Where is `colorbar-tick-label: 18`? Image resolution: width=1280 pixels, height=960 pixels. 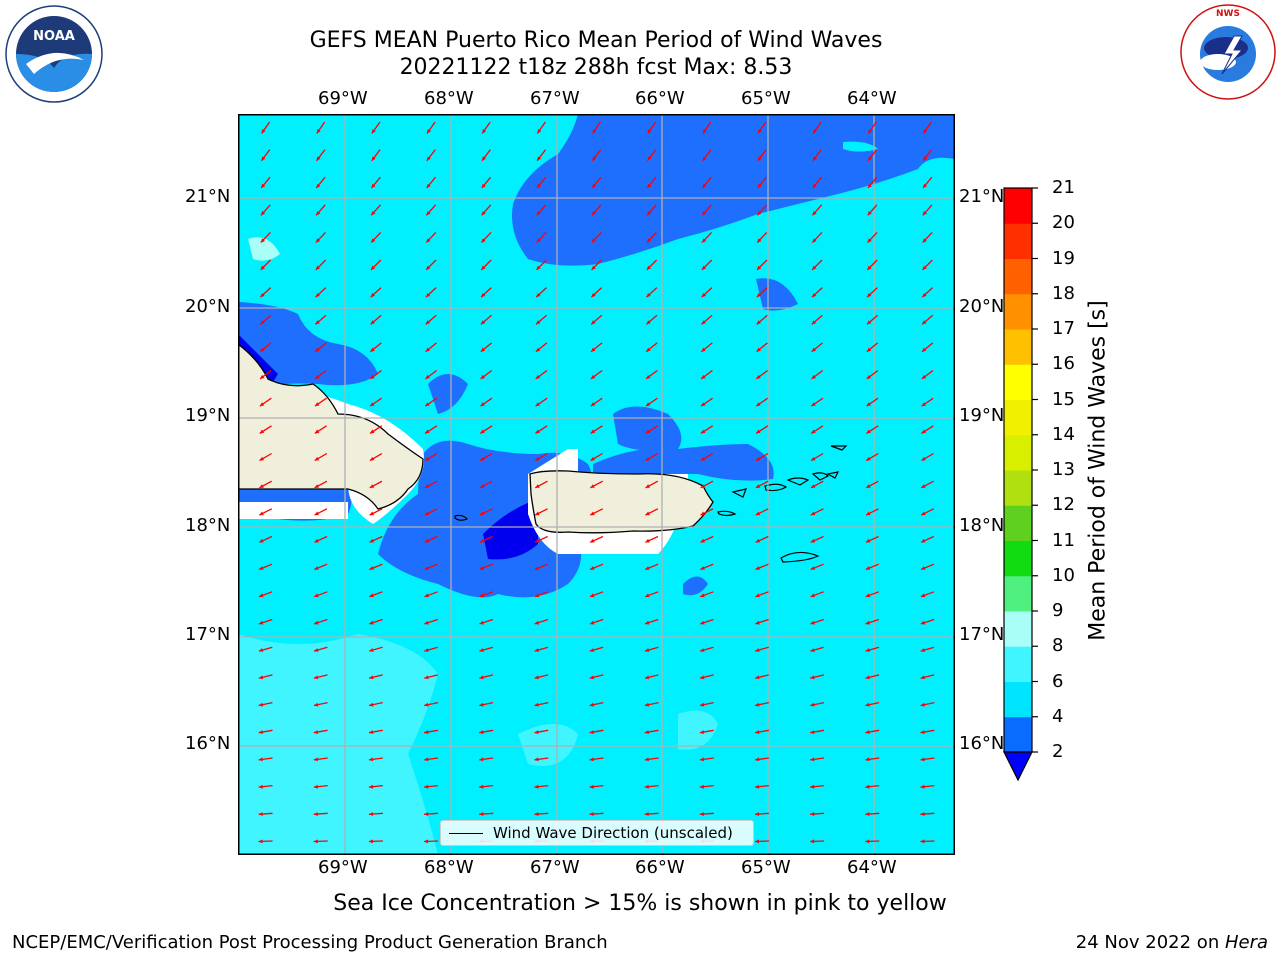 colorbar-tick-label: 18 is located at coordinates (1063, 293).